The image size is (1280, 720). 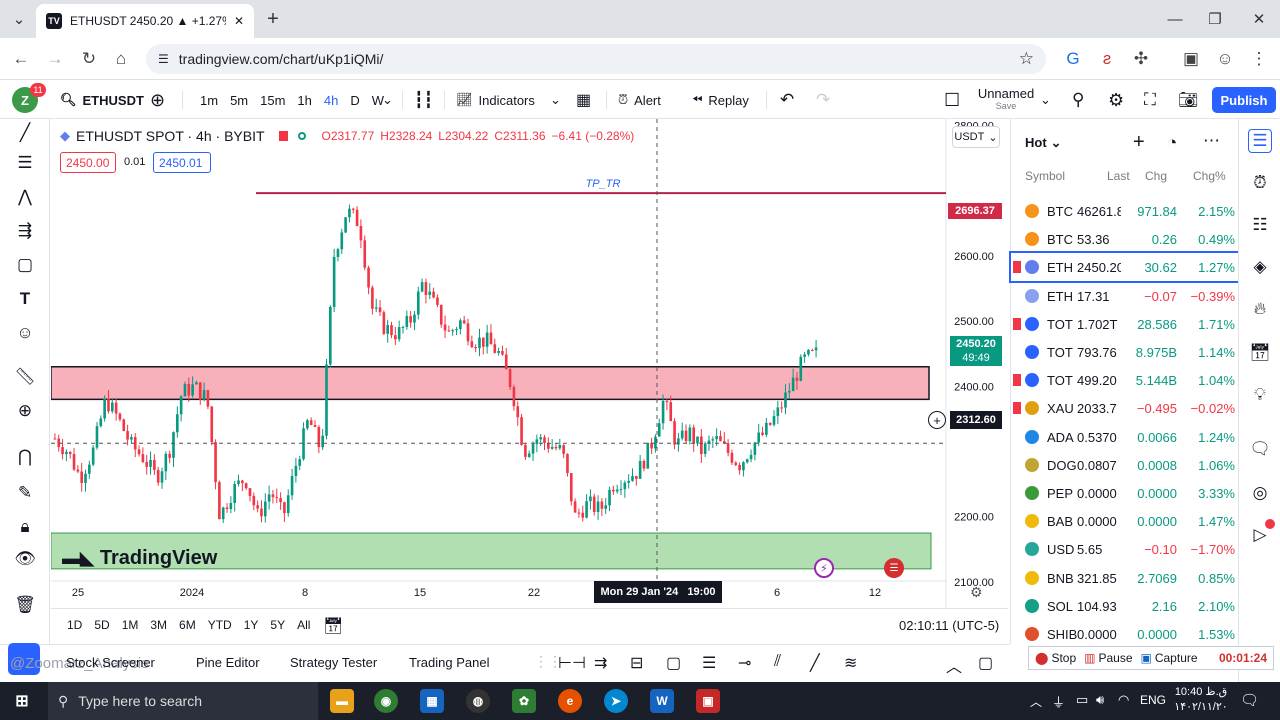 What do you see at coordinates (524, 701) in the screenshot?
I see `recorder-app-icon: ✿` at bounding box center [524, 701].